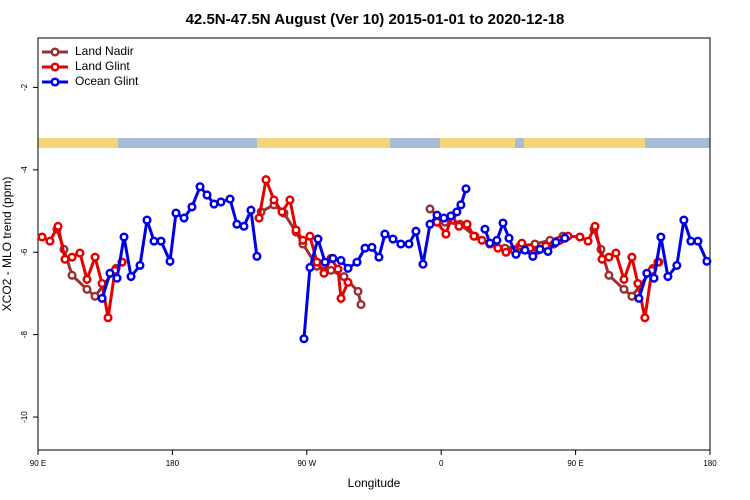 Image resolution: width=750 pixels, height=500 pixels. What do you see at coordinates (7, 244) in the screenshot?
I see `y-axis-label: XCO2 - MLO trend (ppm)` at bounding box center [7, 244].